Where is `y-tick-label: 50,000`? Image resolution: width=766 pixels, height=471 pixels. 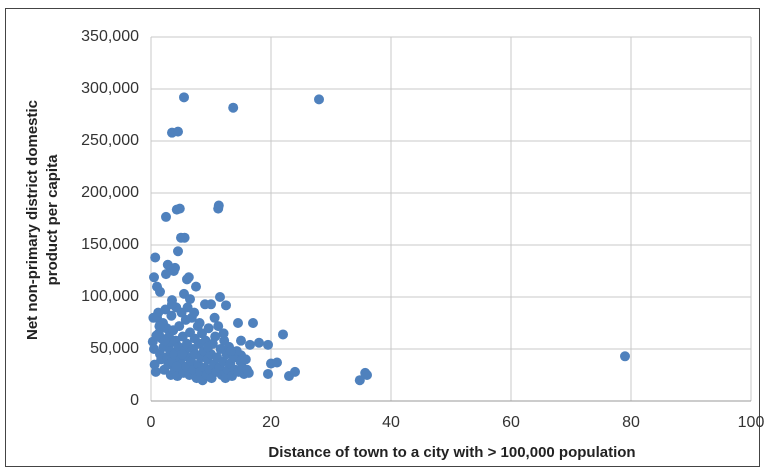 y-tick-label: 50,000 is located at coordinates (114, 348).